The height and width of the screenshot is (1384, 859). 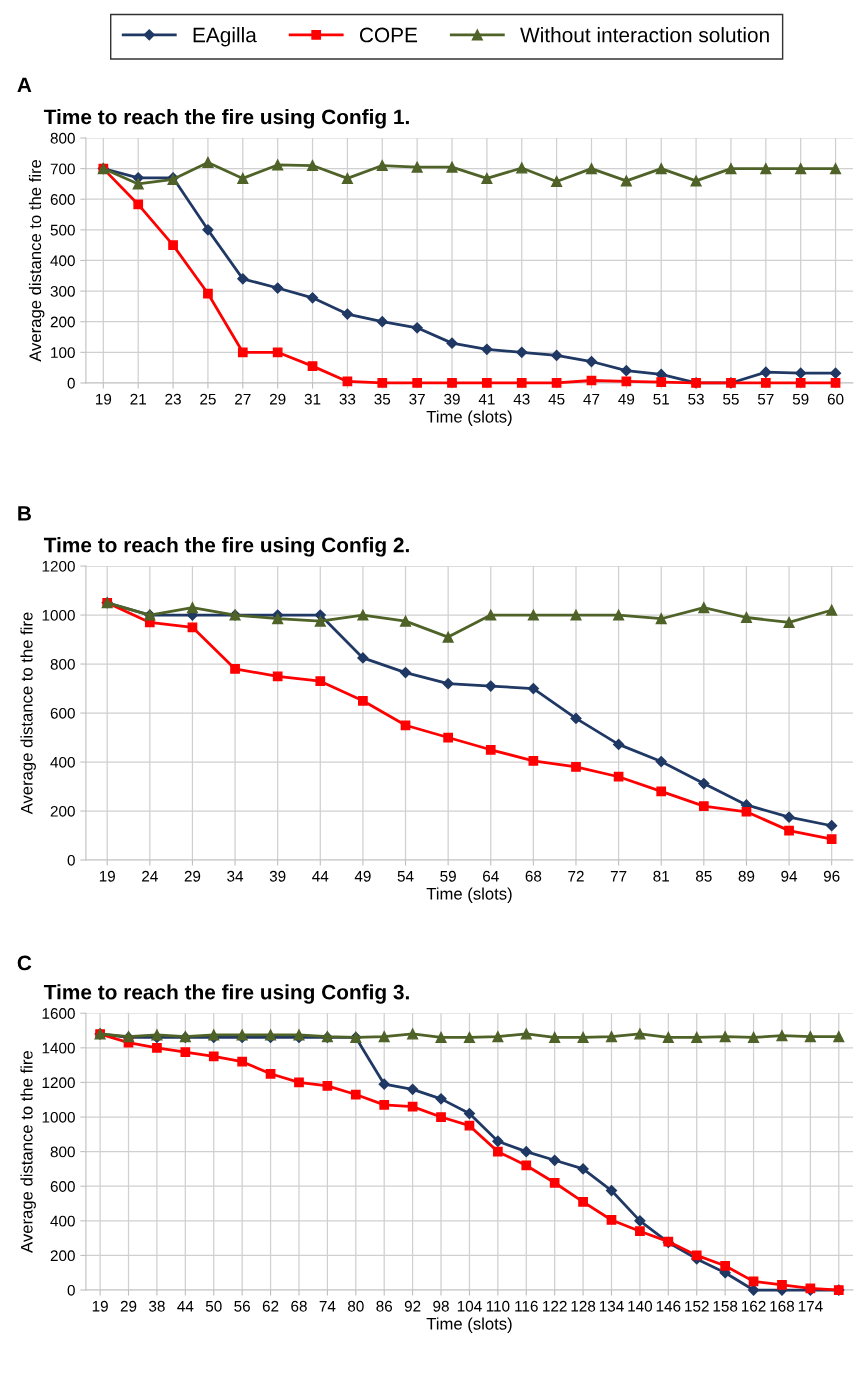 I want to click on x-tick-label: 53, so click(x=696, y=399).